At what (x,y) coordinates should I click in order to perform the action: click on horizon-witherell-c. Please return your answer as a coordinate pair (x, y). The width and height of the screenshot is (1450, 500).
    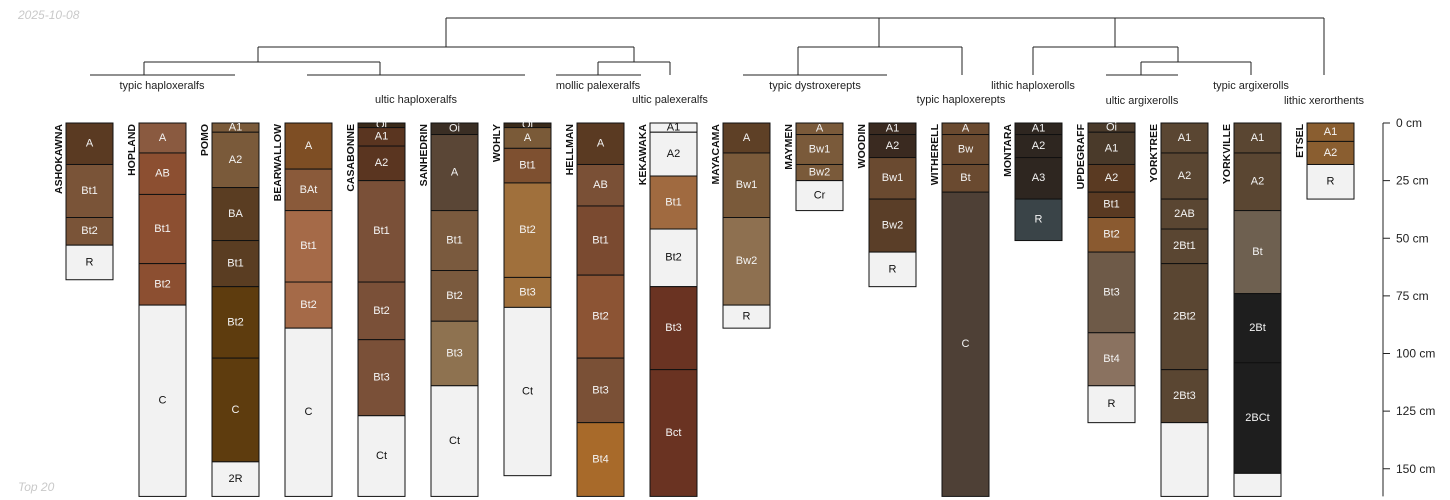
    Looking at the image, I should click on (965, 344).